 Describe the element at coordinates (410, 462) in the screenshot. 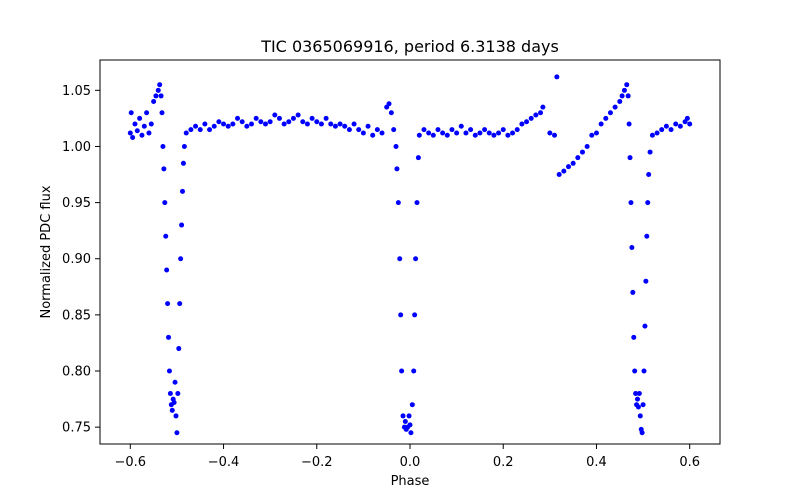

I see `x-tick-label: 0.0` at that location.